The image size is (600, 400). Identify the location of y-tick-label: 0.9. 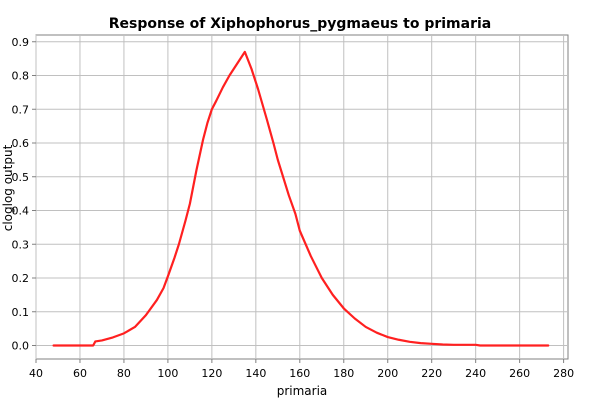
(21, 42).